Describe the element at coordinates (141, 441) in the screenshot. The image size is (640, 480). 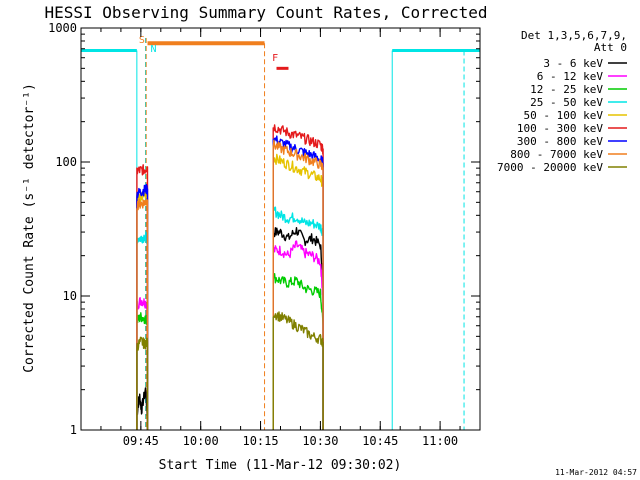
I see `x-tick-label-0: 09:45` at that location.